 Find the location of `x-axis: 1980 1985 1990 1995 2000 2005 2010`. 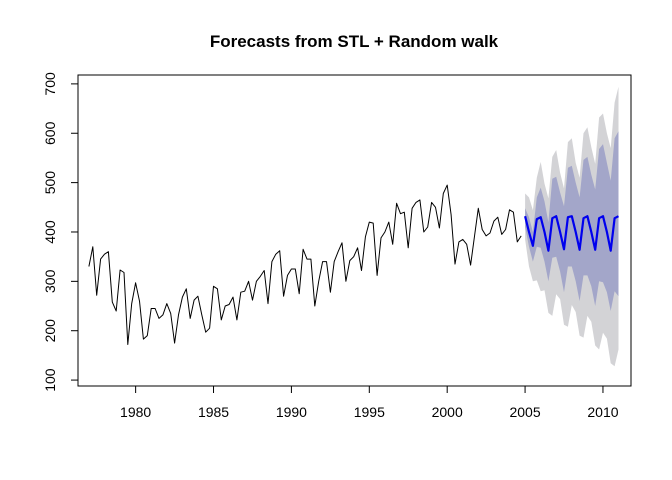

x-axis: 1980 1985 1990 1995 2000 2005 2010 is located at coordinates (369, 402).